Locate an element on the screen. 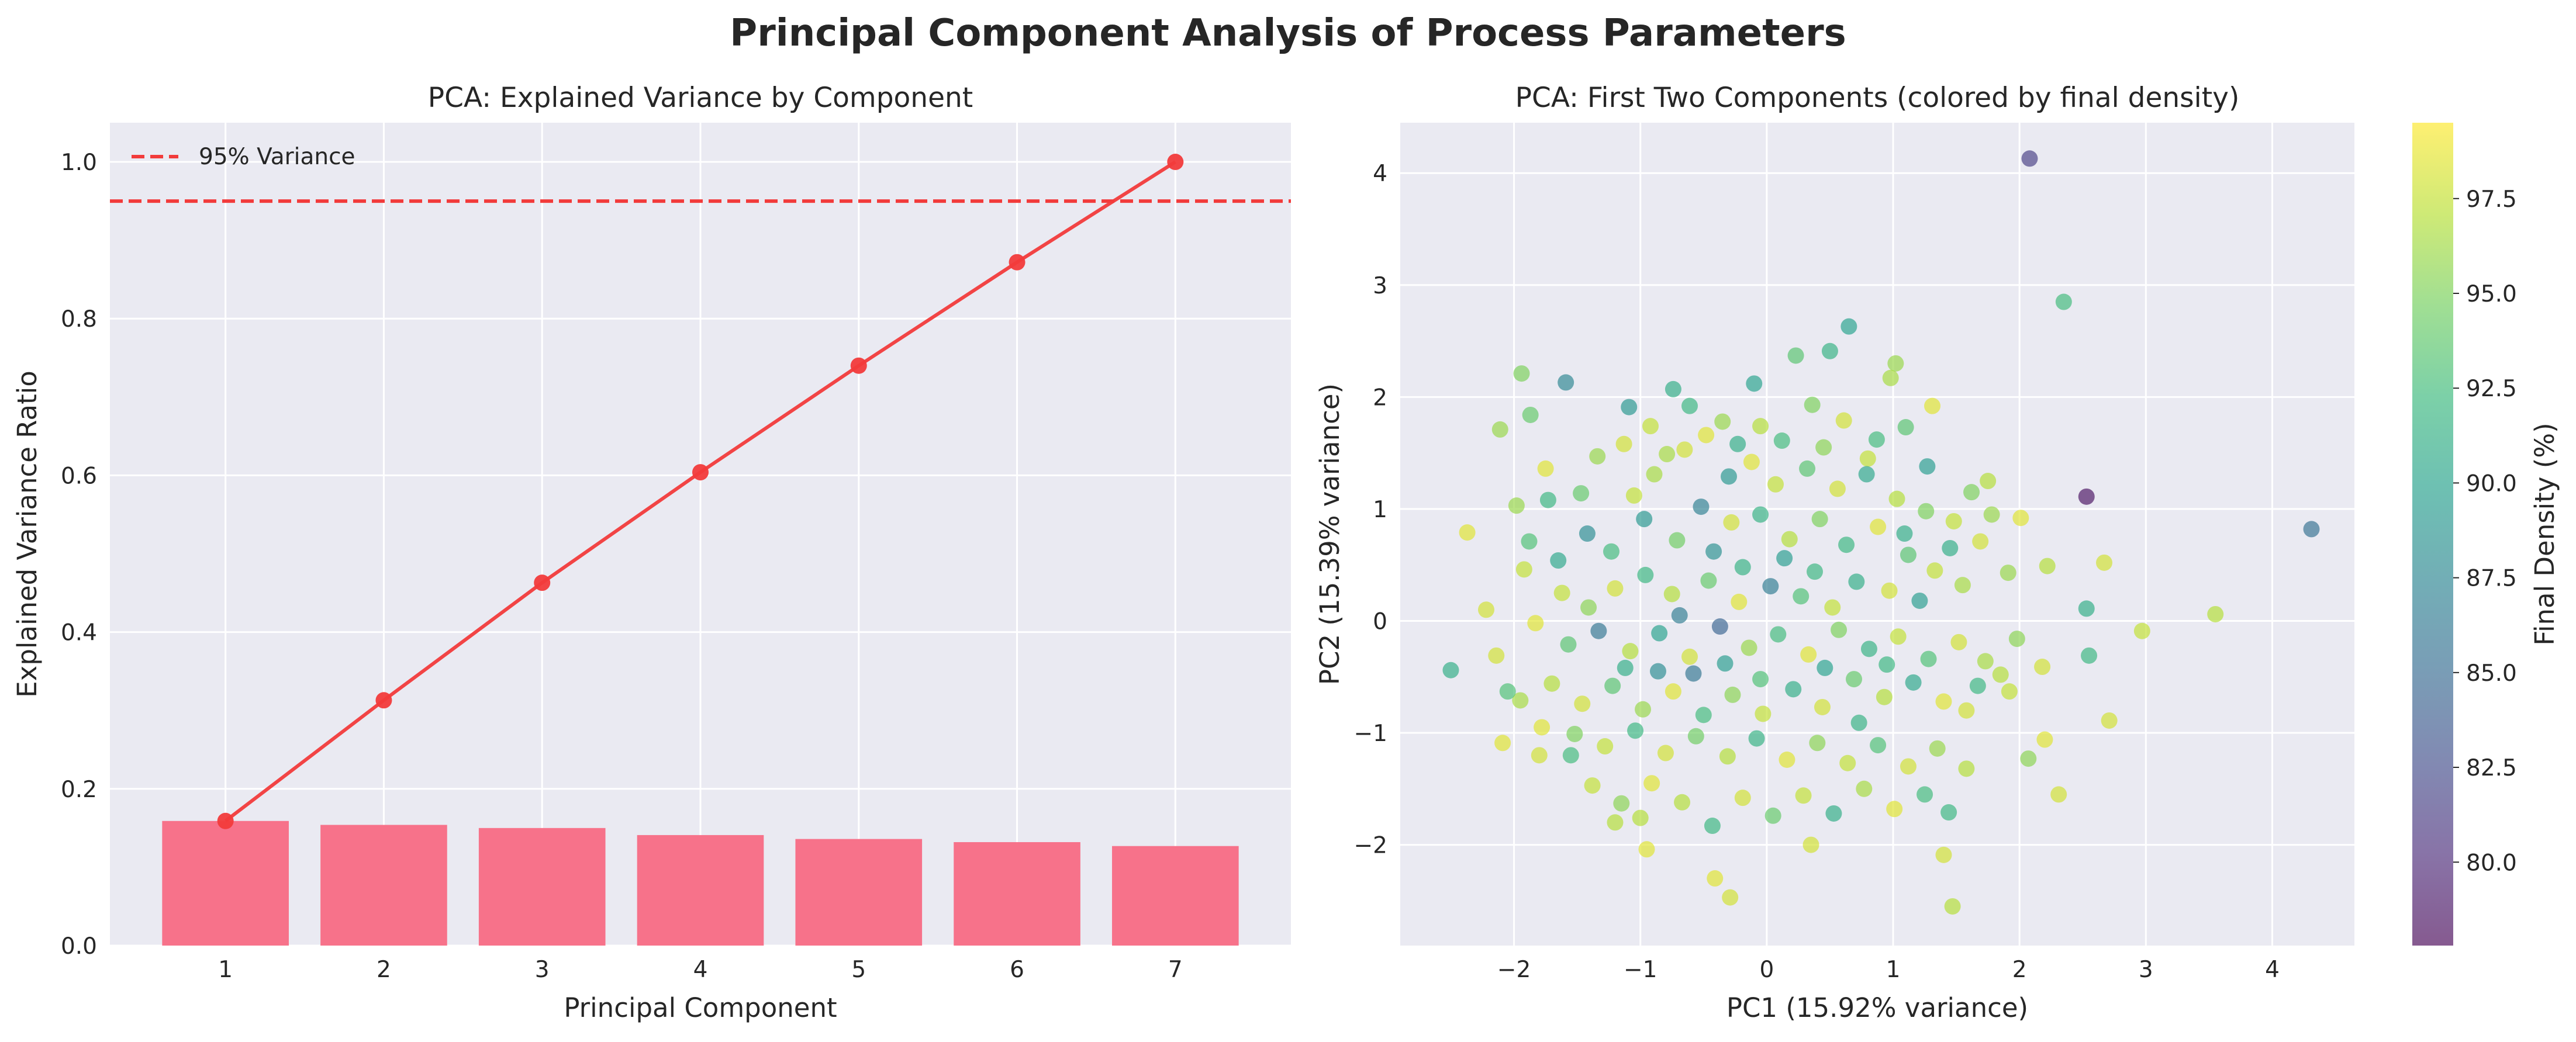  right-xtick-labels: −2 −1 0 1 2 3 4 is located at coordinates (1888, 970).